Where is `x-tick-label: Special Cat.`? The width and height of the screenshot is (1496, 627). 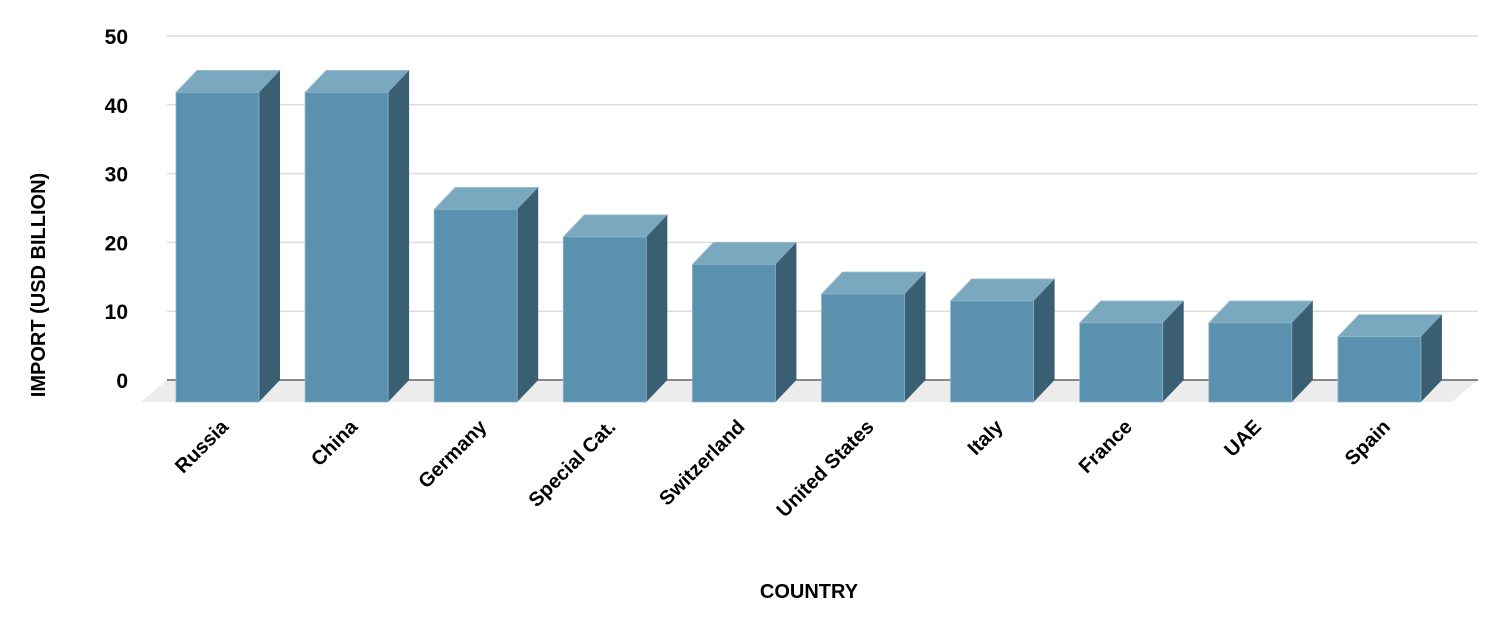 x-tick-label: Special Cat. is located at coordinates (573, 464).